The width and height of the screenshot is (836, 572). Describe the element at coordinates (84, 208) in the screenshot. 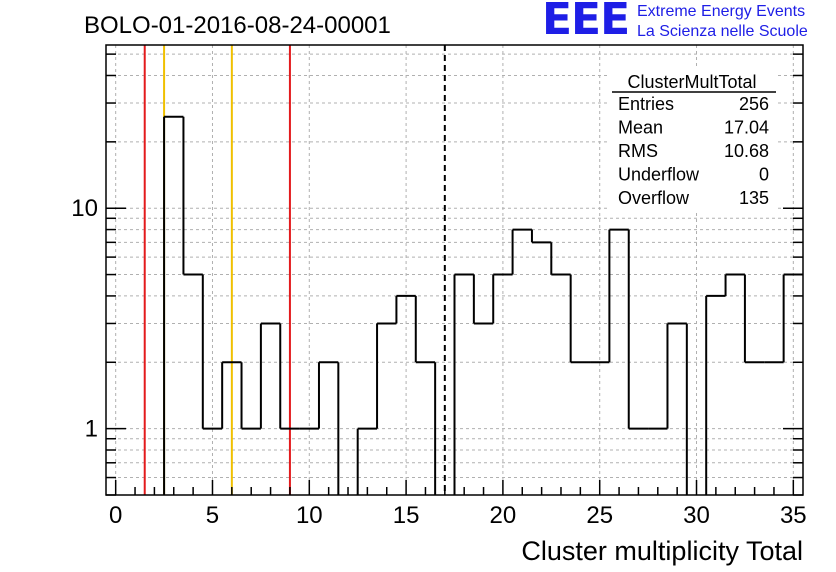

I see `y-tick-label: 10` at that location.